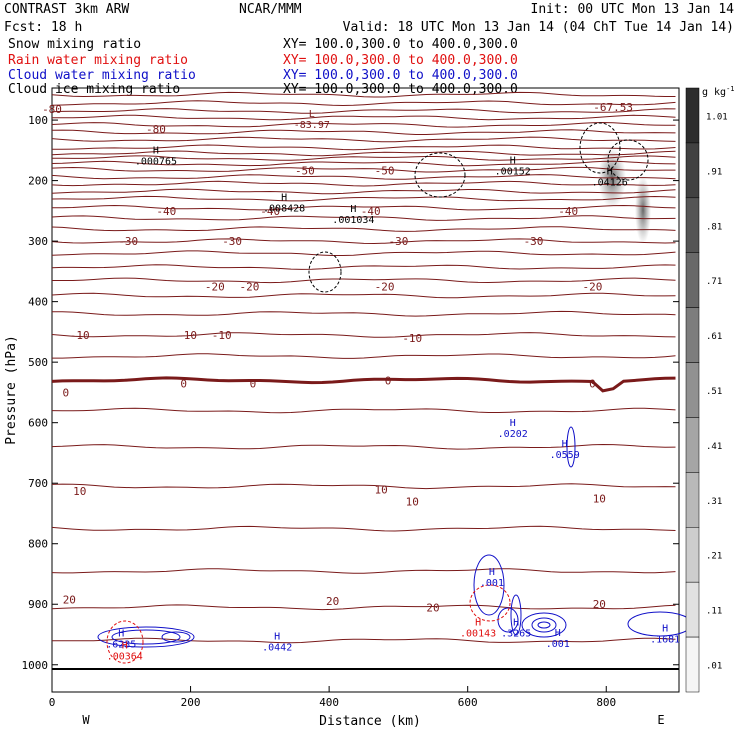 This screenshot has height=740, width=740. I want to click on y-tick-label: 900, so click(38, 604).